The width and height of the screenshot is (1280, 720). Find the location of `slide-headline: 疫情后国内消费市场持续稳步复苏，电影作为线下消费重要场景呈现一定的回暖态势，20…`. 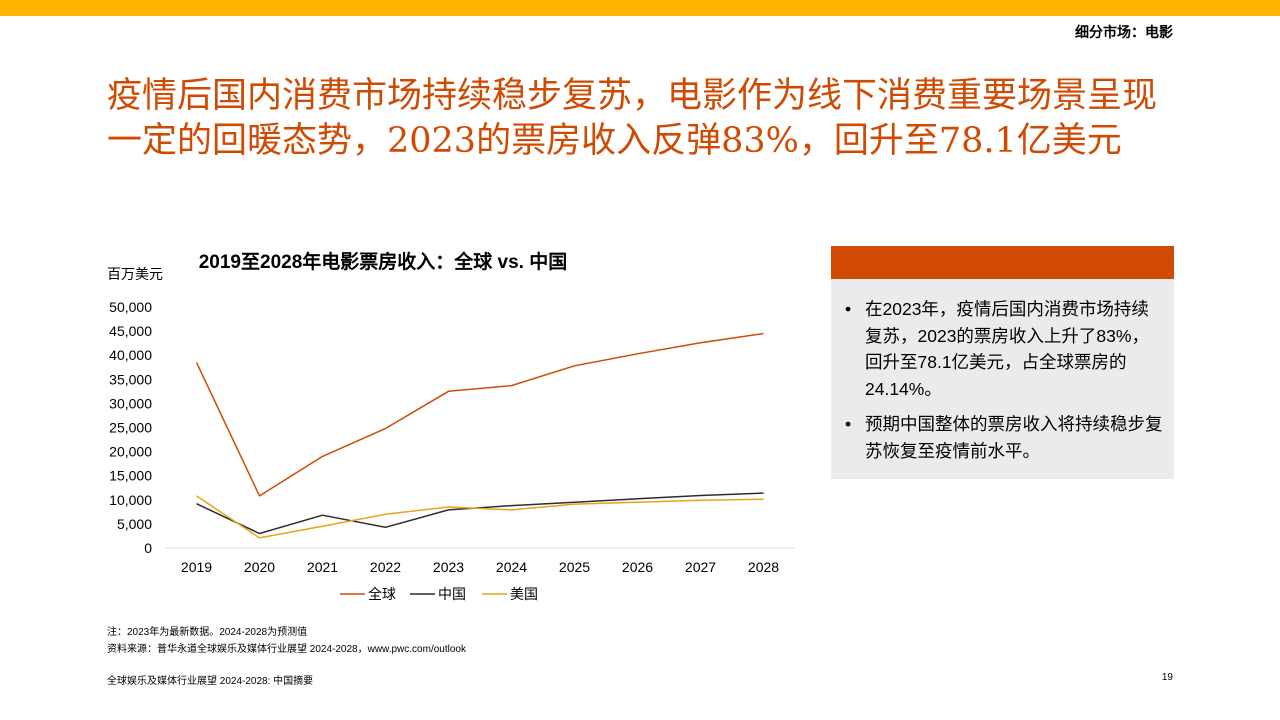

slide-headline: 疫情后国内消费市场持续稳步复苏，电影作为线下消费重要场景呈现一定的回暖态势，20… is located at coordinates (632, 118).